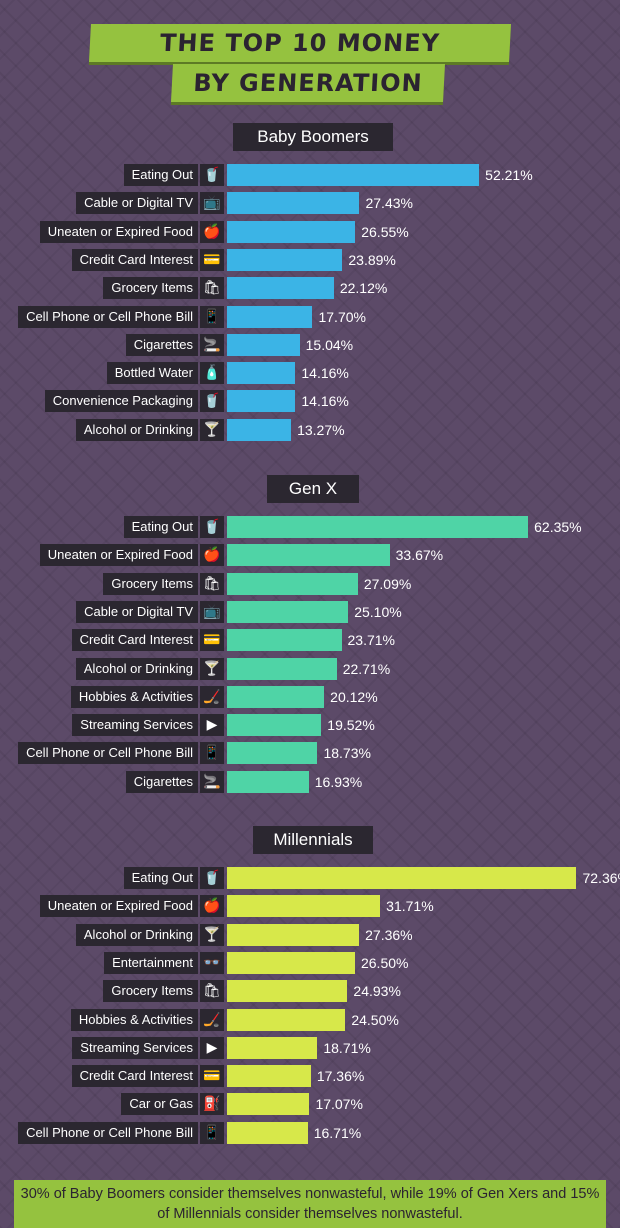  Describe the element at coordinates (389, 935) in the screenshot. I see `data-label: 27.36%` at that location.